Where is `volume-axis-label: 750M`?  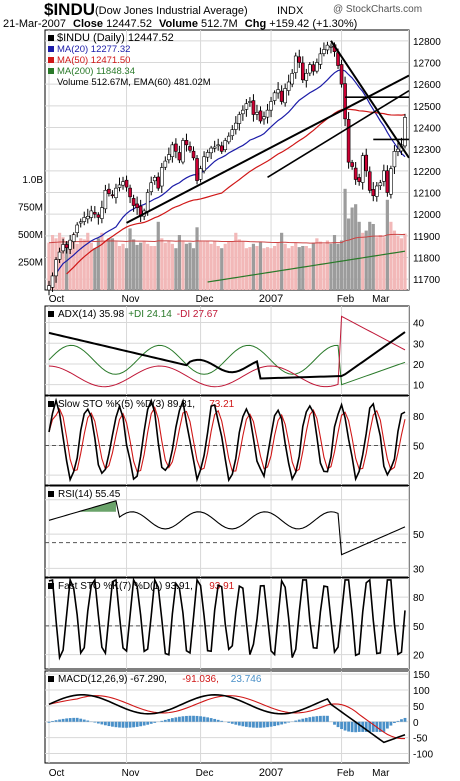
volume-axis-label: 750M is located at coordinates (30, 208).